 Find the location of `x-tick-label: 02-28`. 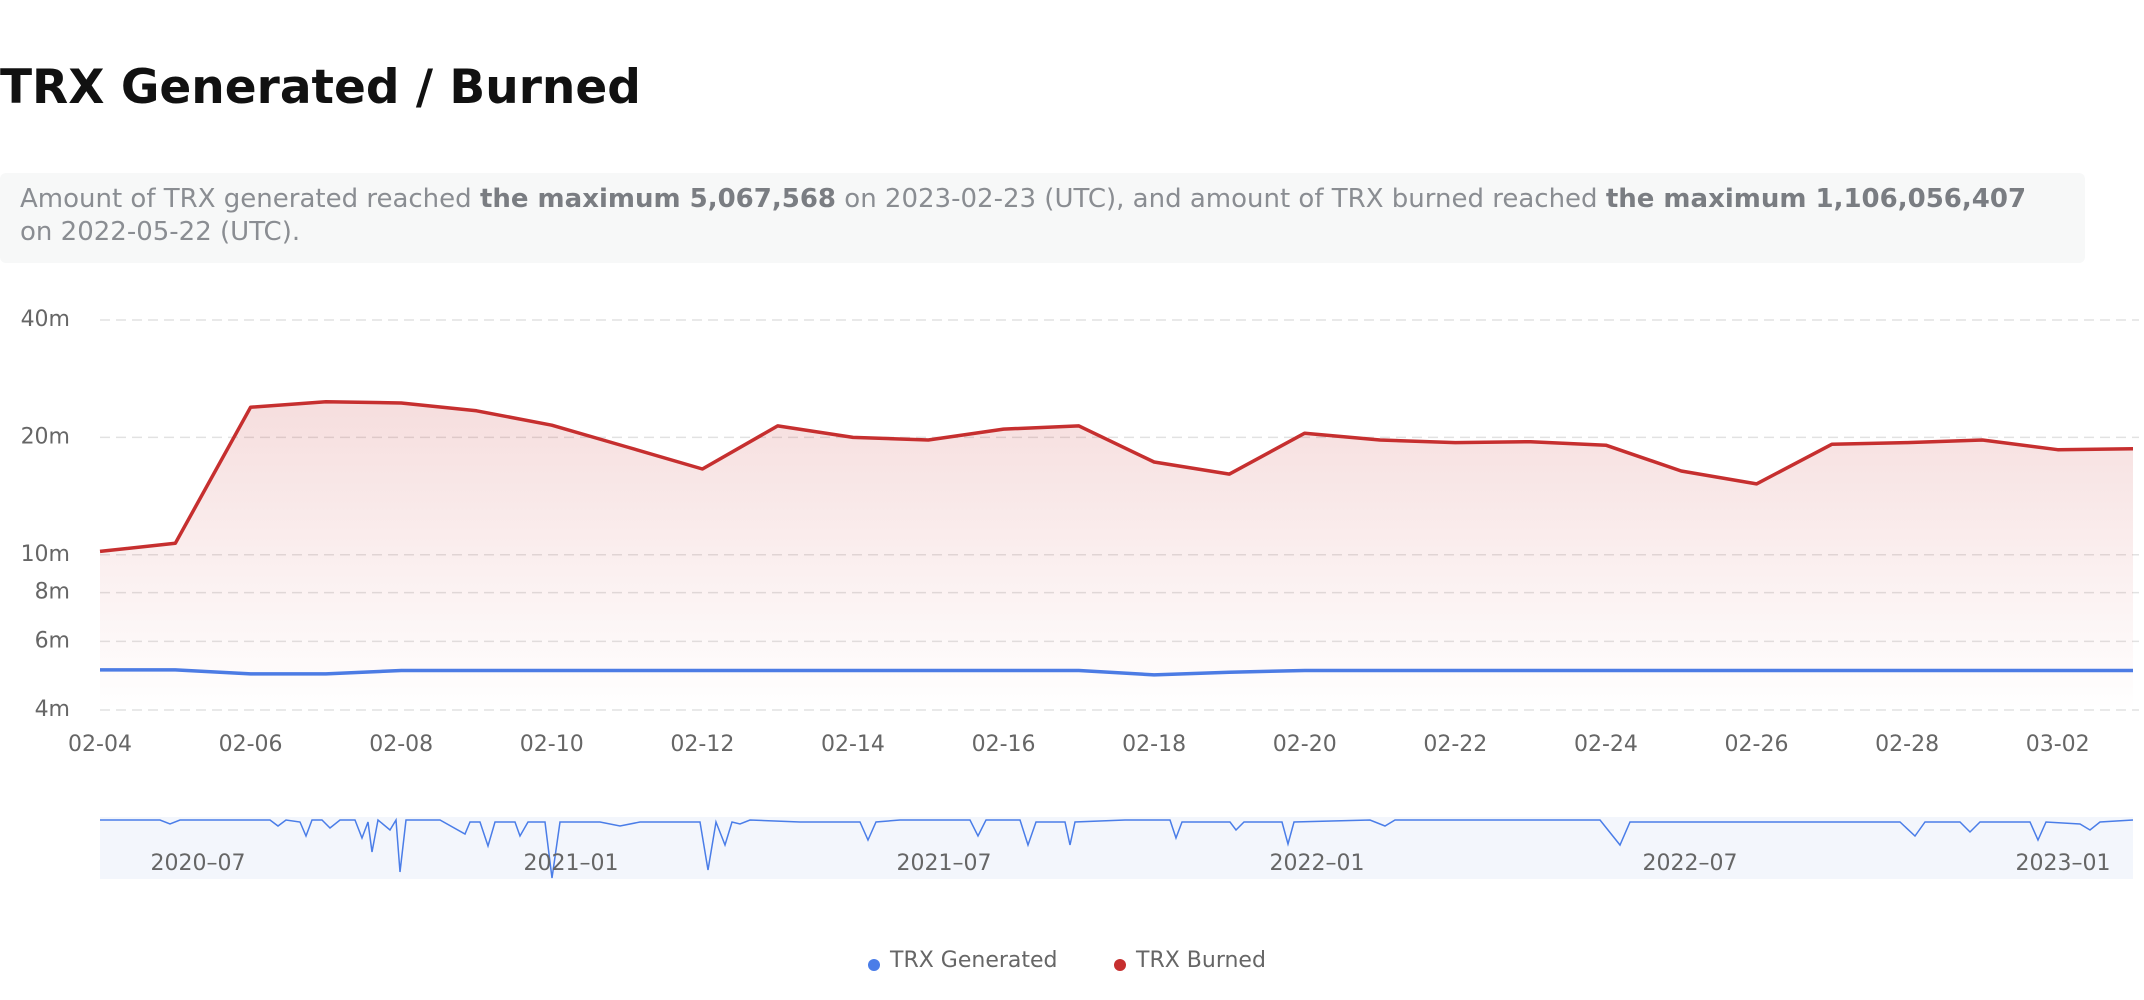

x-tick-label: 02-28 is located at coordinates (1907, 744).